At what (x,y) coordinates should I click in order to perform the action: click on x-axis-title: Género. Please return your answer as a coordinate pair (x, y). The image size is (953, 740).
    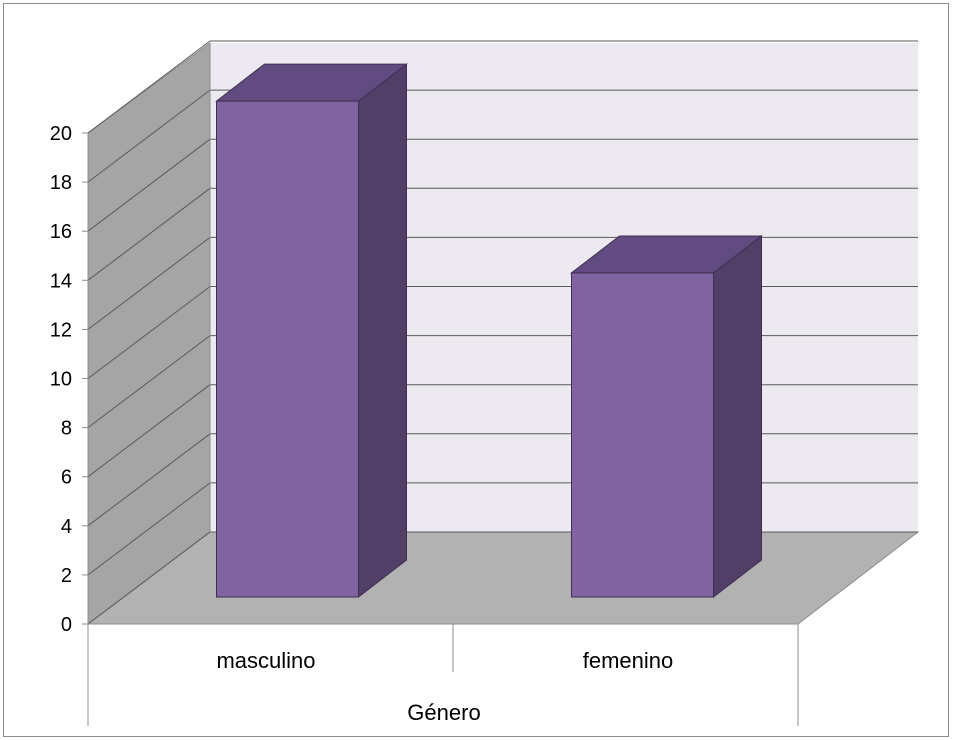
    Looking at the image, I should click on (443, 712).